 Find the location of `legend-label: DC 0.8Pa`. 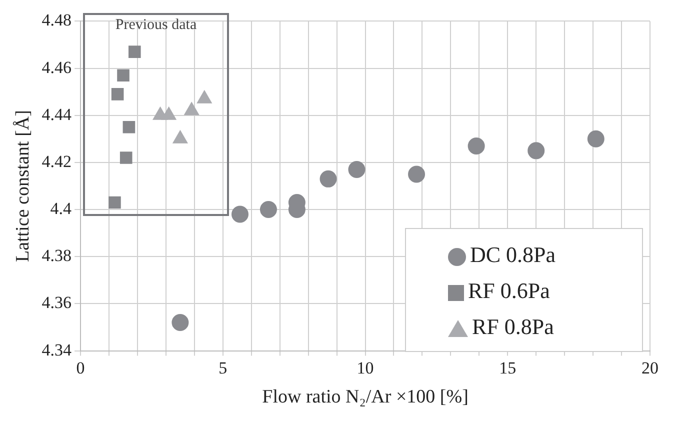

legend-label: DC 0.8Pa is located at coordinates (513, 254).